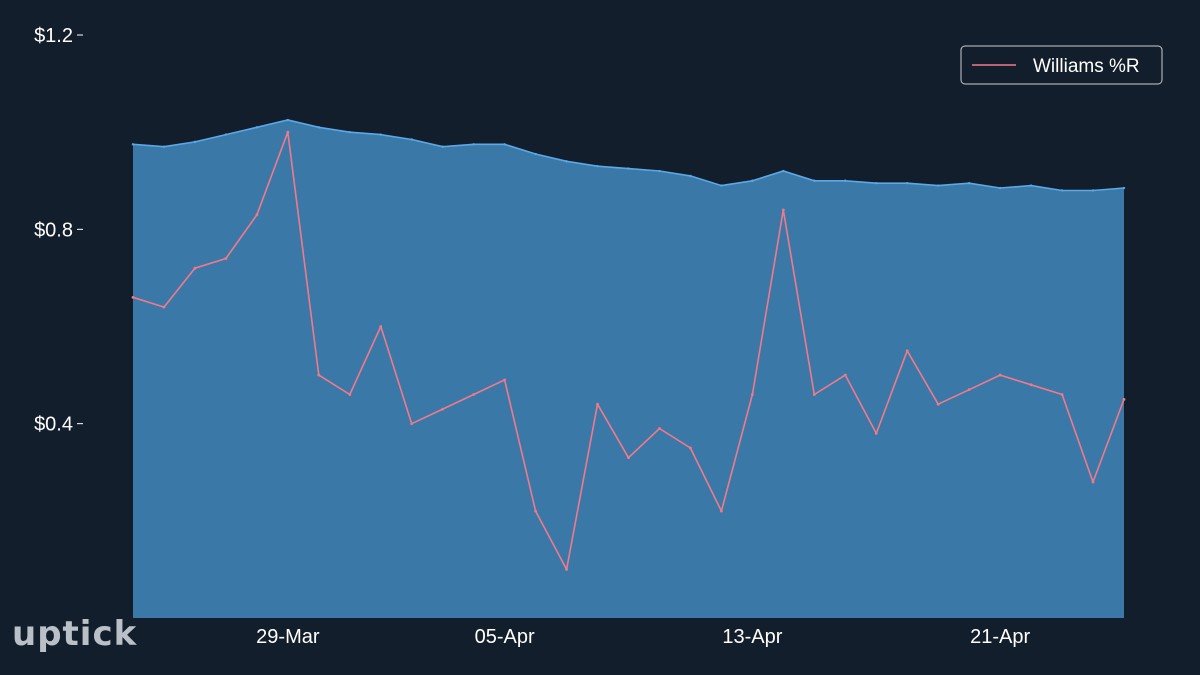  I want to click on legend-box, so click(1061, 65).